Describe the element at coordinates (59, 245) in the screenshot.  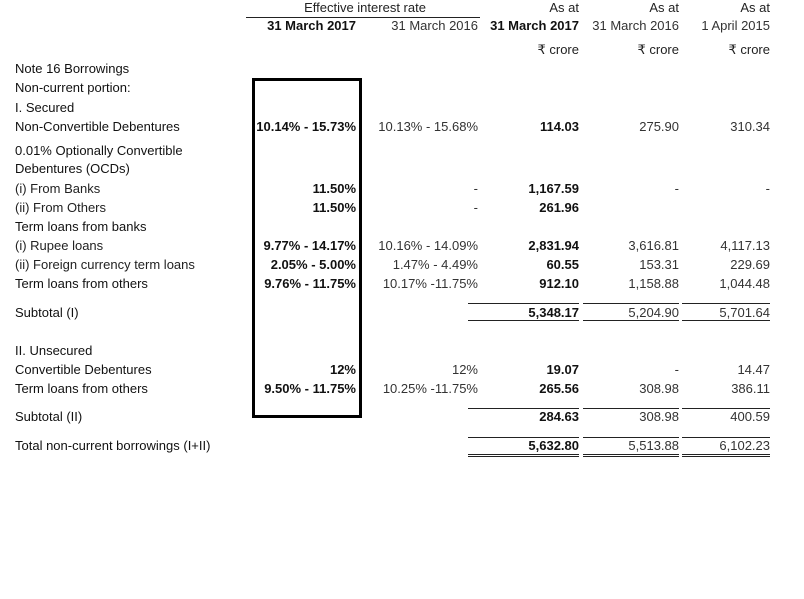
I see `row-label: (i) Rupee loans` at that location.